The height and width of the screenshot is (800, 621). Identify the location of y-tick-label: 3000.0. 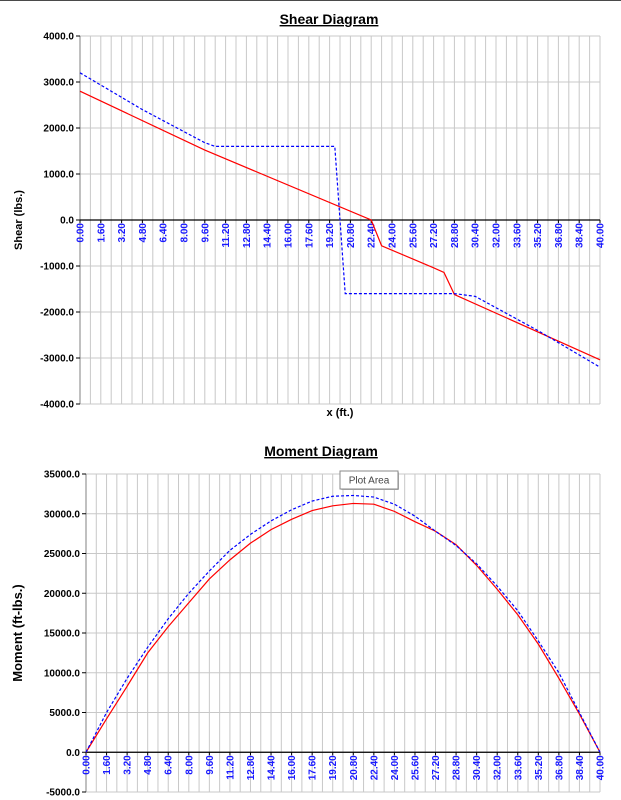
(58, 83).